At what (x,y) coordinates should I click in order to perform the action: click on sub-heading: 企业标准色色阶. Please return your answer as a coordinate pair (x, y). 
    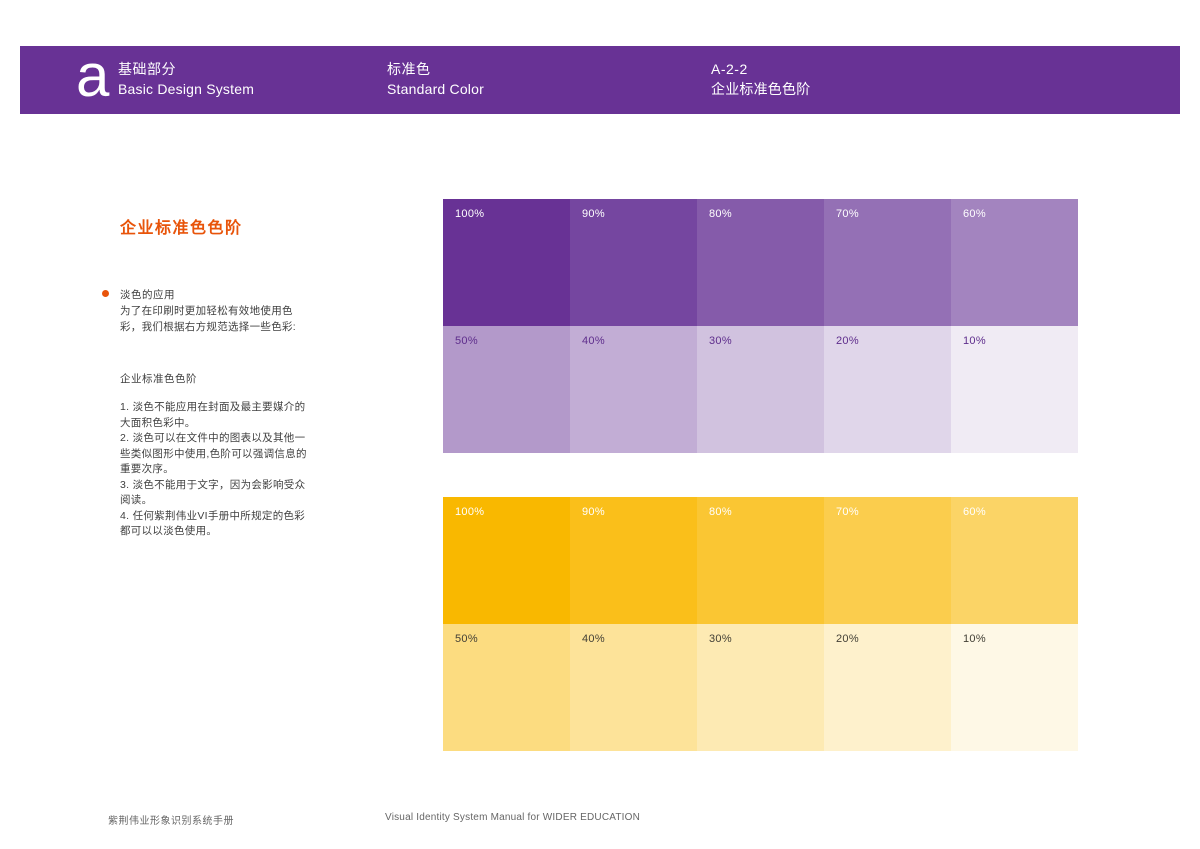
    Looking at the image, I should click on (158, 379).